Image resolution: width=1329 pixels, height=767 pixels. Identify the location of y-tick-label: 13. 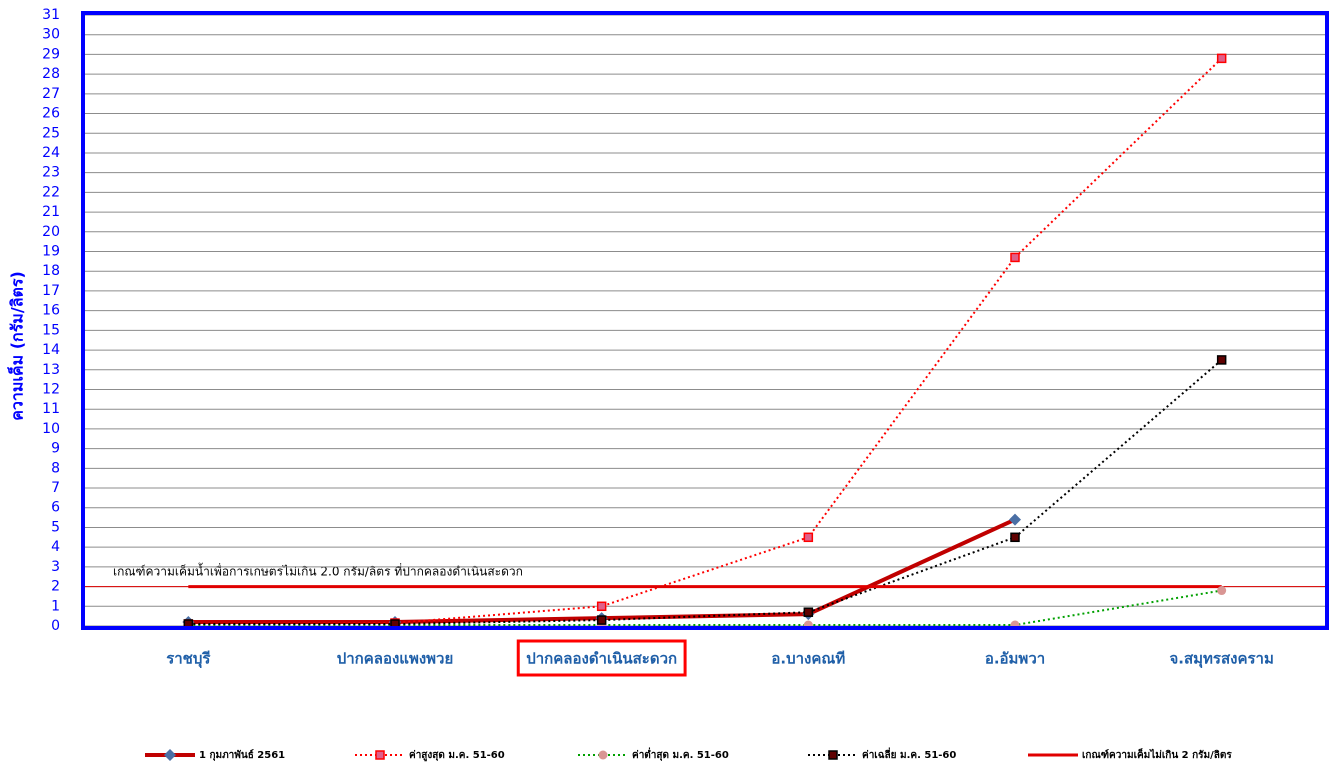
(51, 370).